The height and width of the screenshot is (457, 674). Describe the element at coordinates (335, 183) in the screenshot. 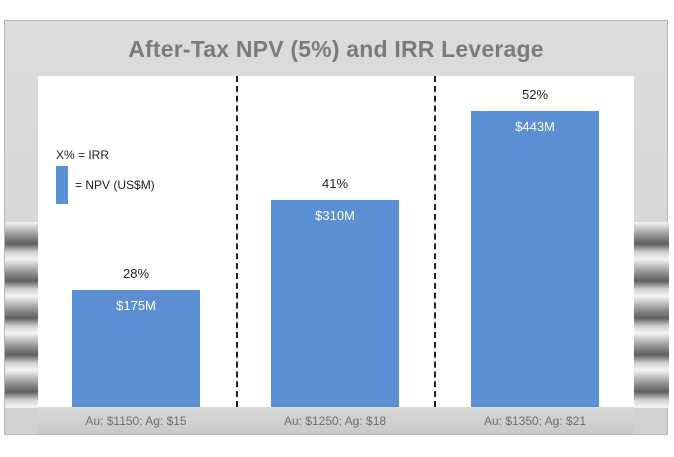

I see `irr-value-label: 41%` at that location.